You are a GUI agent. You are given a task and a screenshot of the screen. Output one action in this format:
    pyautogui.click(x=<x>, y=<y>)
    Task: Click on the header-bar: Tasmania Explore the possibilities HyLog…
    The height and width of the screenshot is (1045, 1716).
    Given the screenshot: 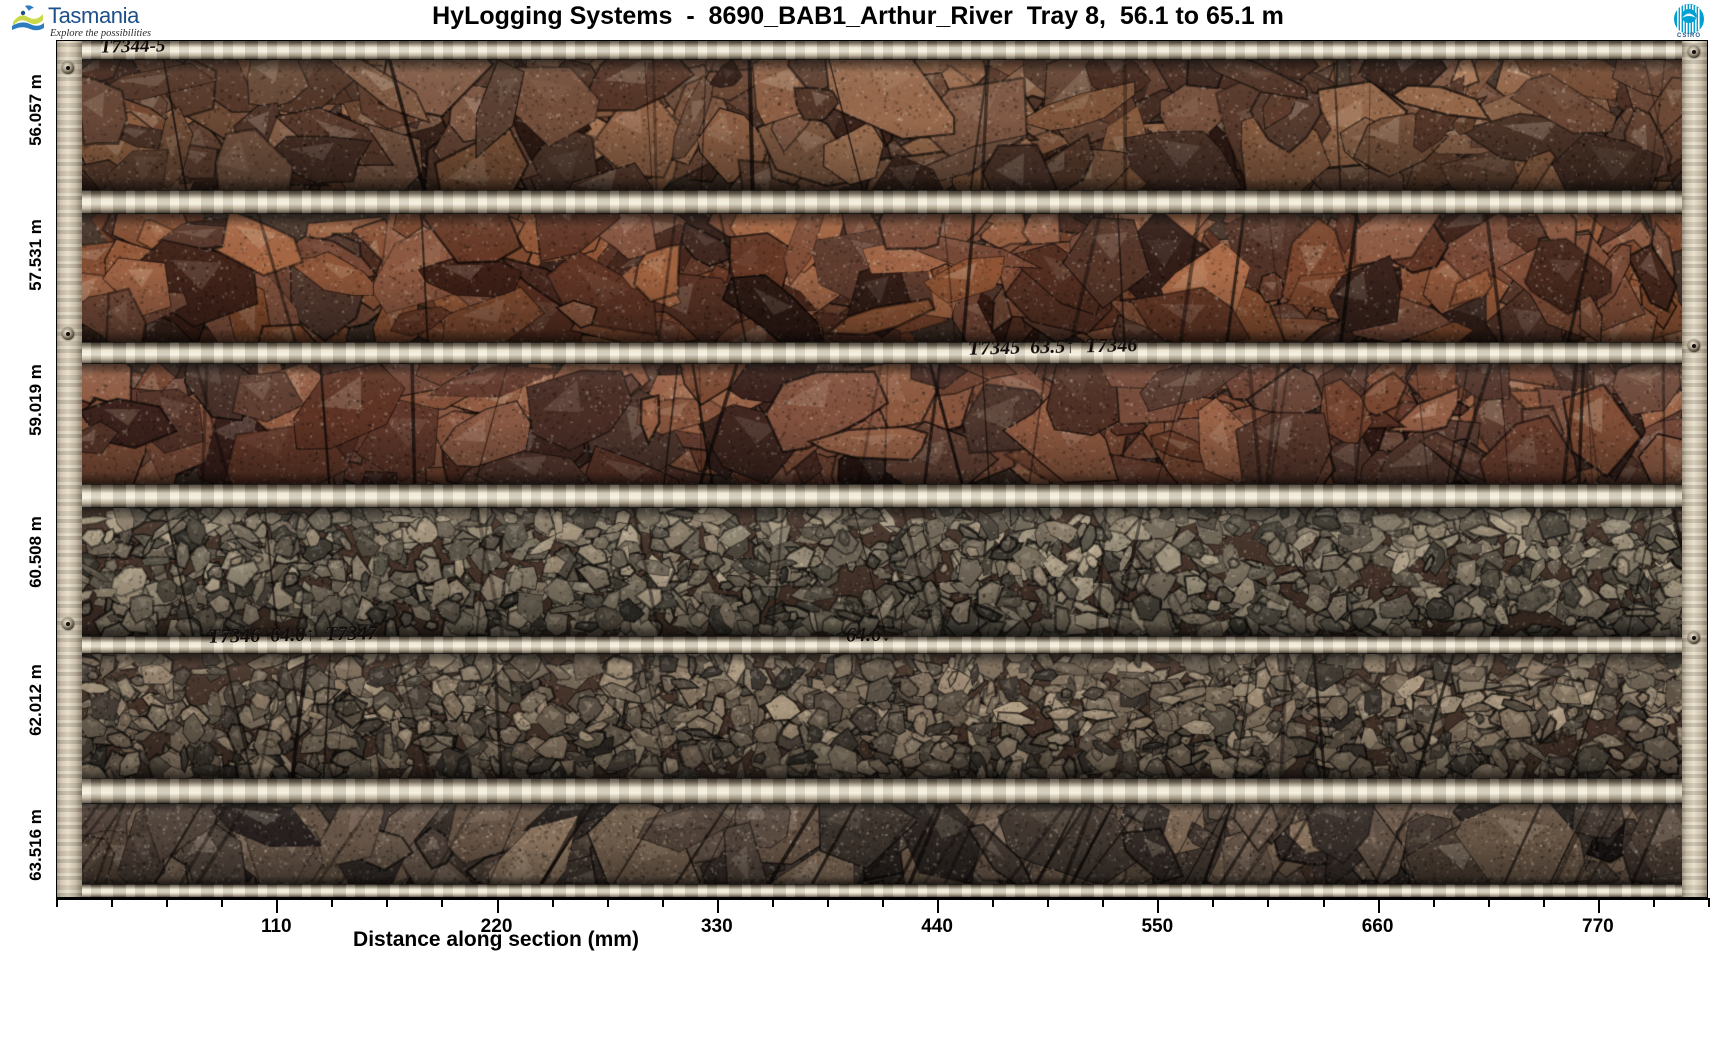 What is the action you would take?
    pyautogui.click(x=858, y=20)
    